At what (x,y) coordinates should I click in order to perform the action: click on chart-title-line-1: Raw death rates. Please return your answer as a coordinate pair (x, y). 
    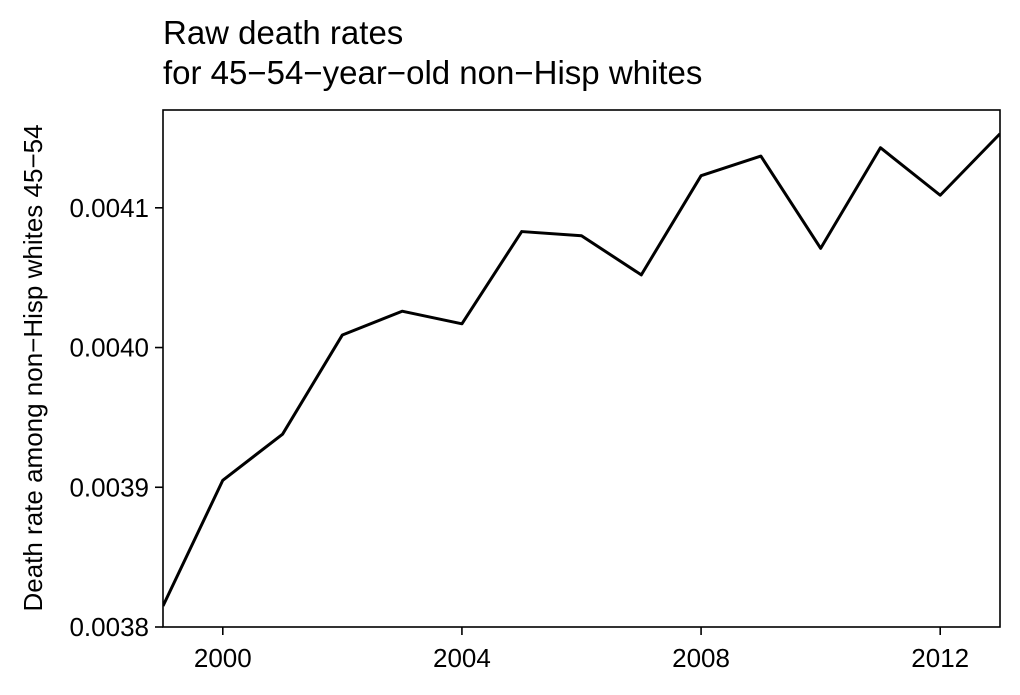
    Looking at the image, I should click on (283, 32).